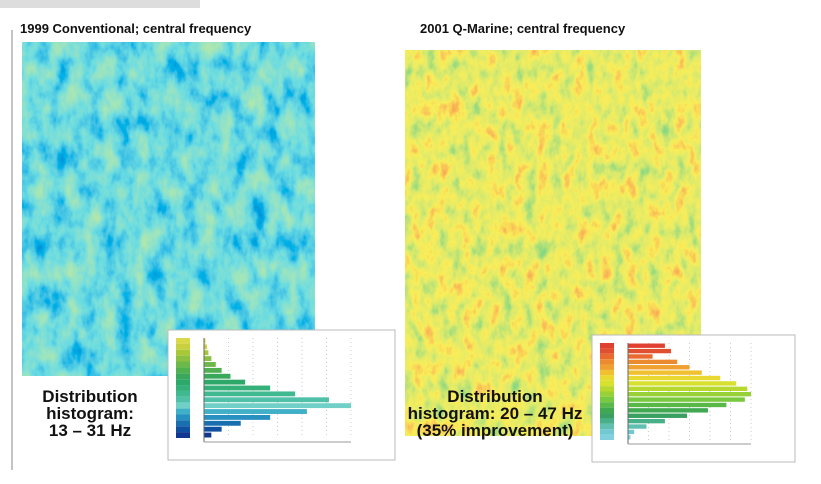 This screenshot has width=821, height=484. I want to click on panel-title: 1999 Conventional; central frequency, so click(136, 28).